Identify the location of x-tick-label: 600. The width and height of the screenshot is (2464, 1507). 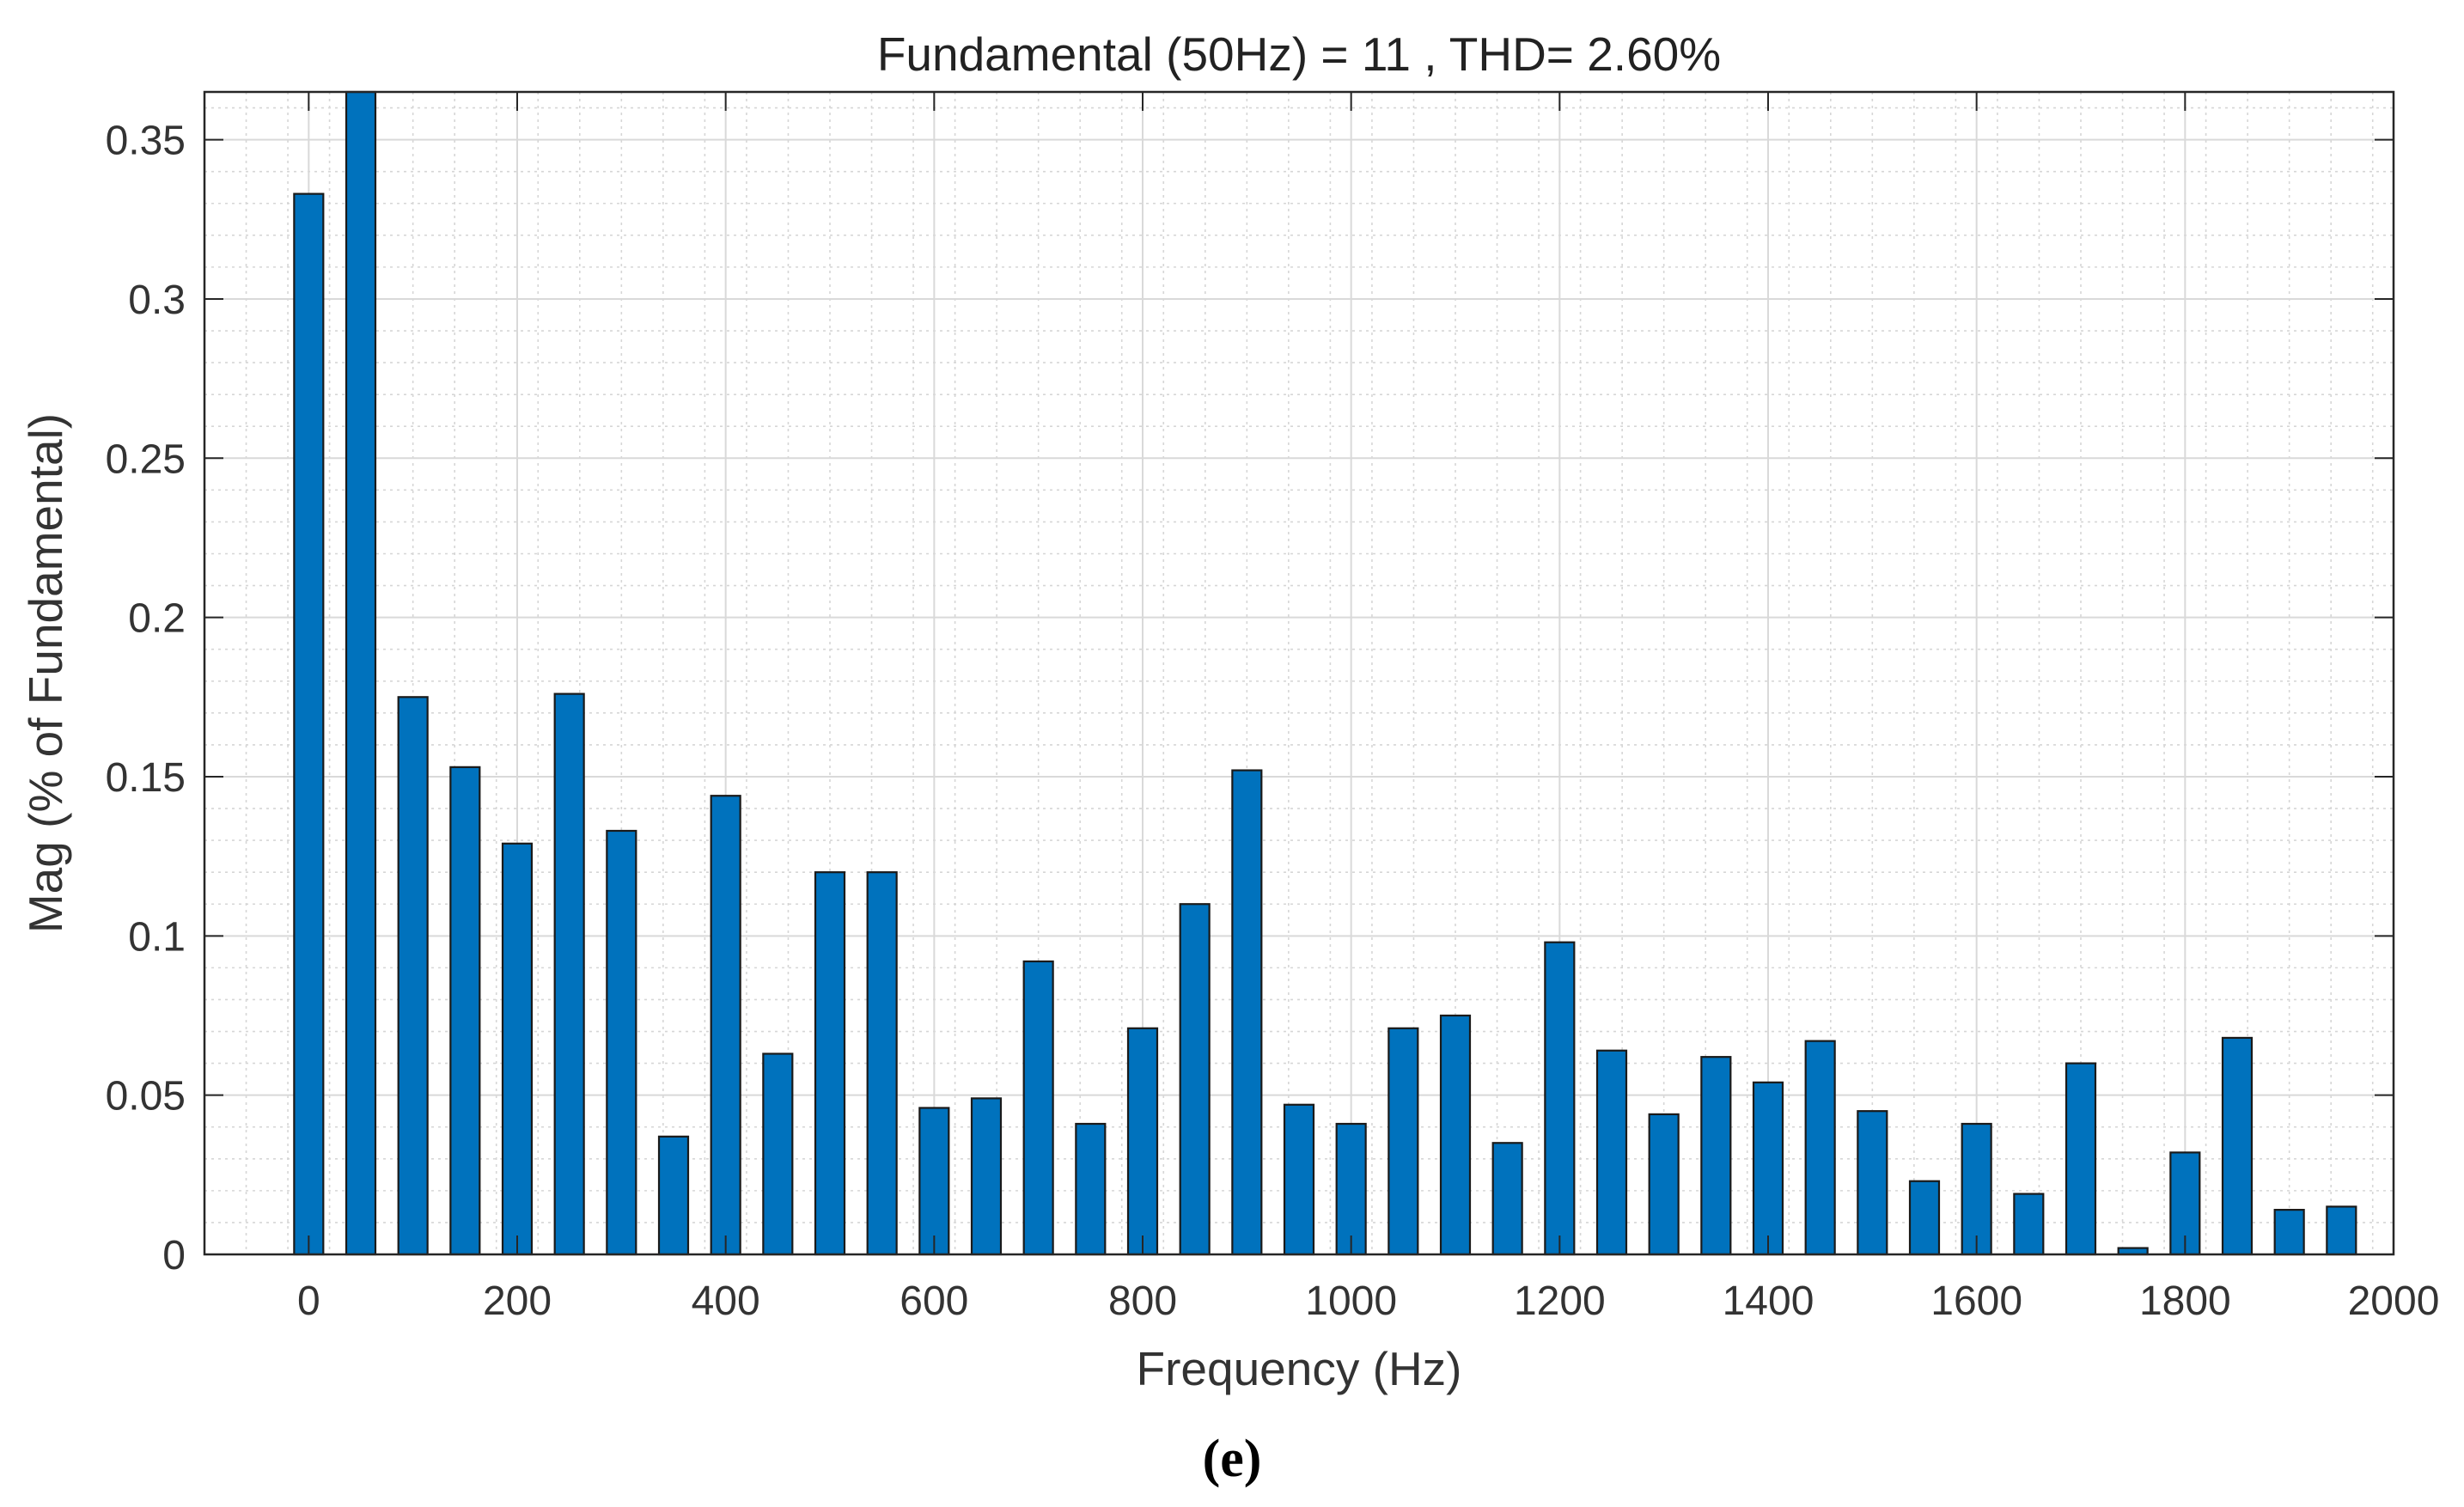
(934, 1301).